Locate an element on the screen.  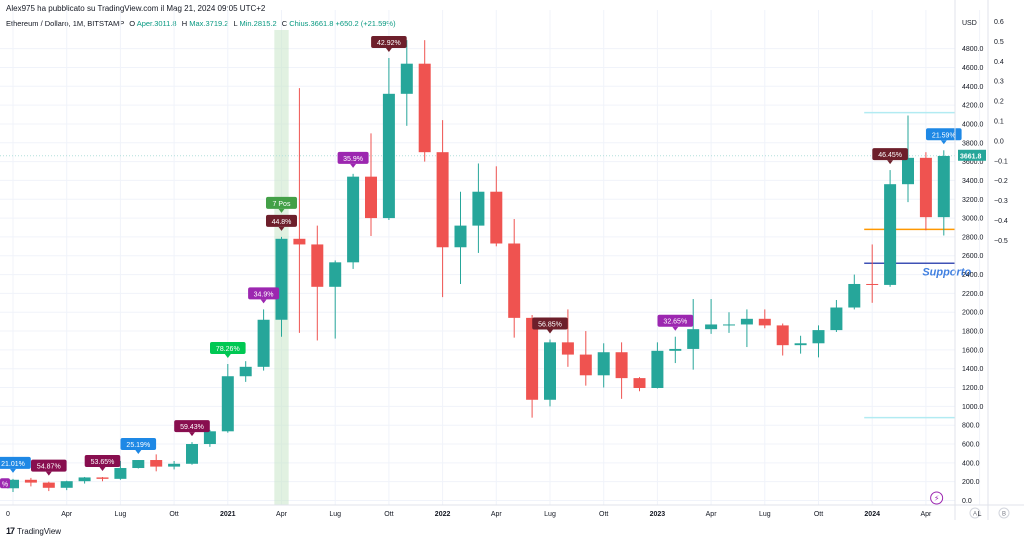
badge-label: 35.9% is located at coordinates (353, 159).